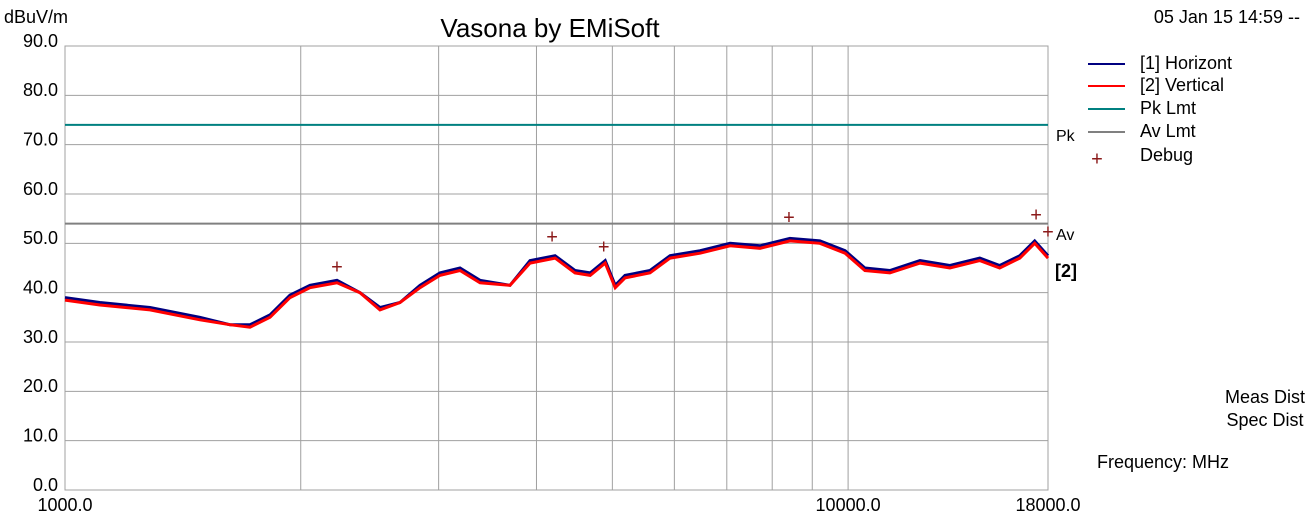 This screenshot has width=1305, height=520. I want to click on y-tick-label: 50.0, so click(40, 238).